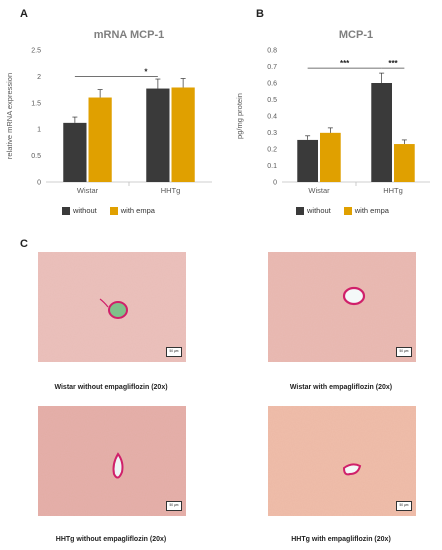 The width and height of the screenshot is (442, 550). What do you see at coordinates (24, 14) in the screenshot?
I see `panel-label-a: A` at bounding box center [24, 14].